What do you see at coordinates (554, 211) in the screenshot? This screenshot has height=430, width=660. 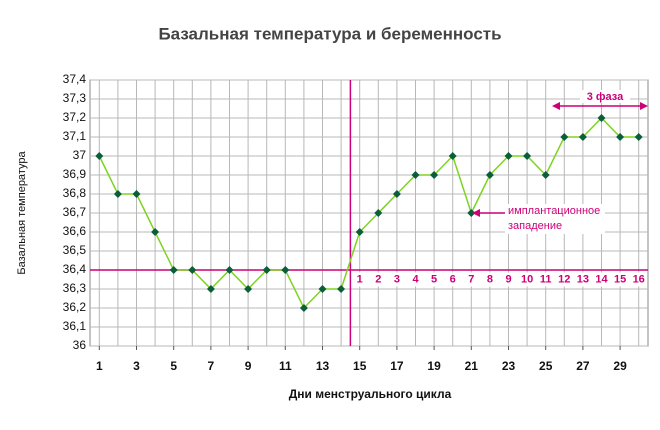 I see `implant-note: имплантационное` at bounding box center [554, 211].